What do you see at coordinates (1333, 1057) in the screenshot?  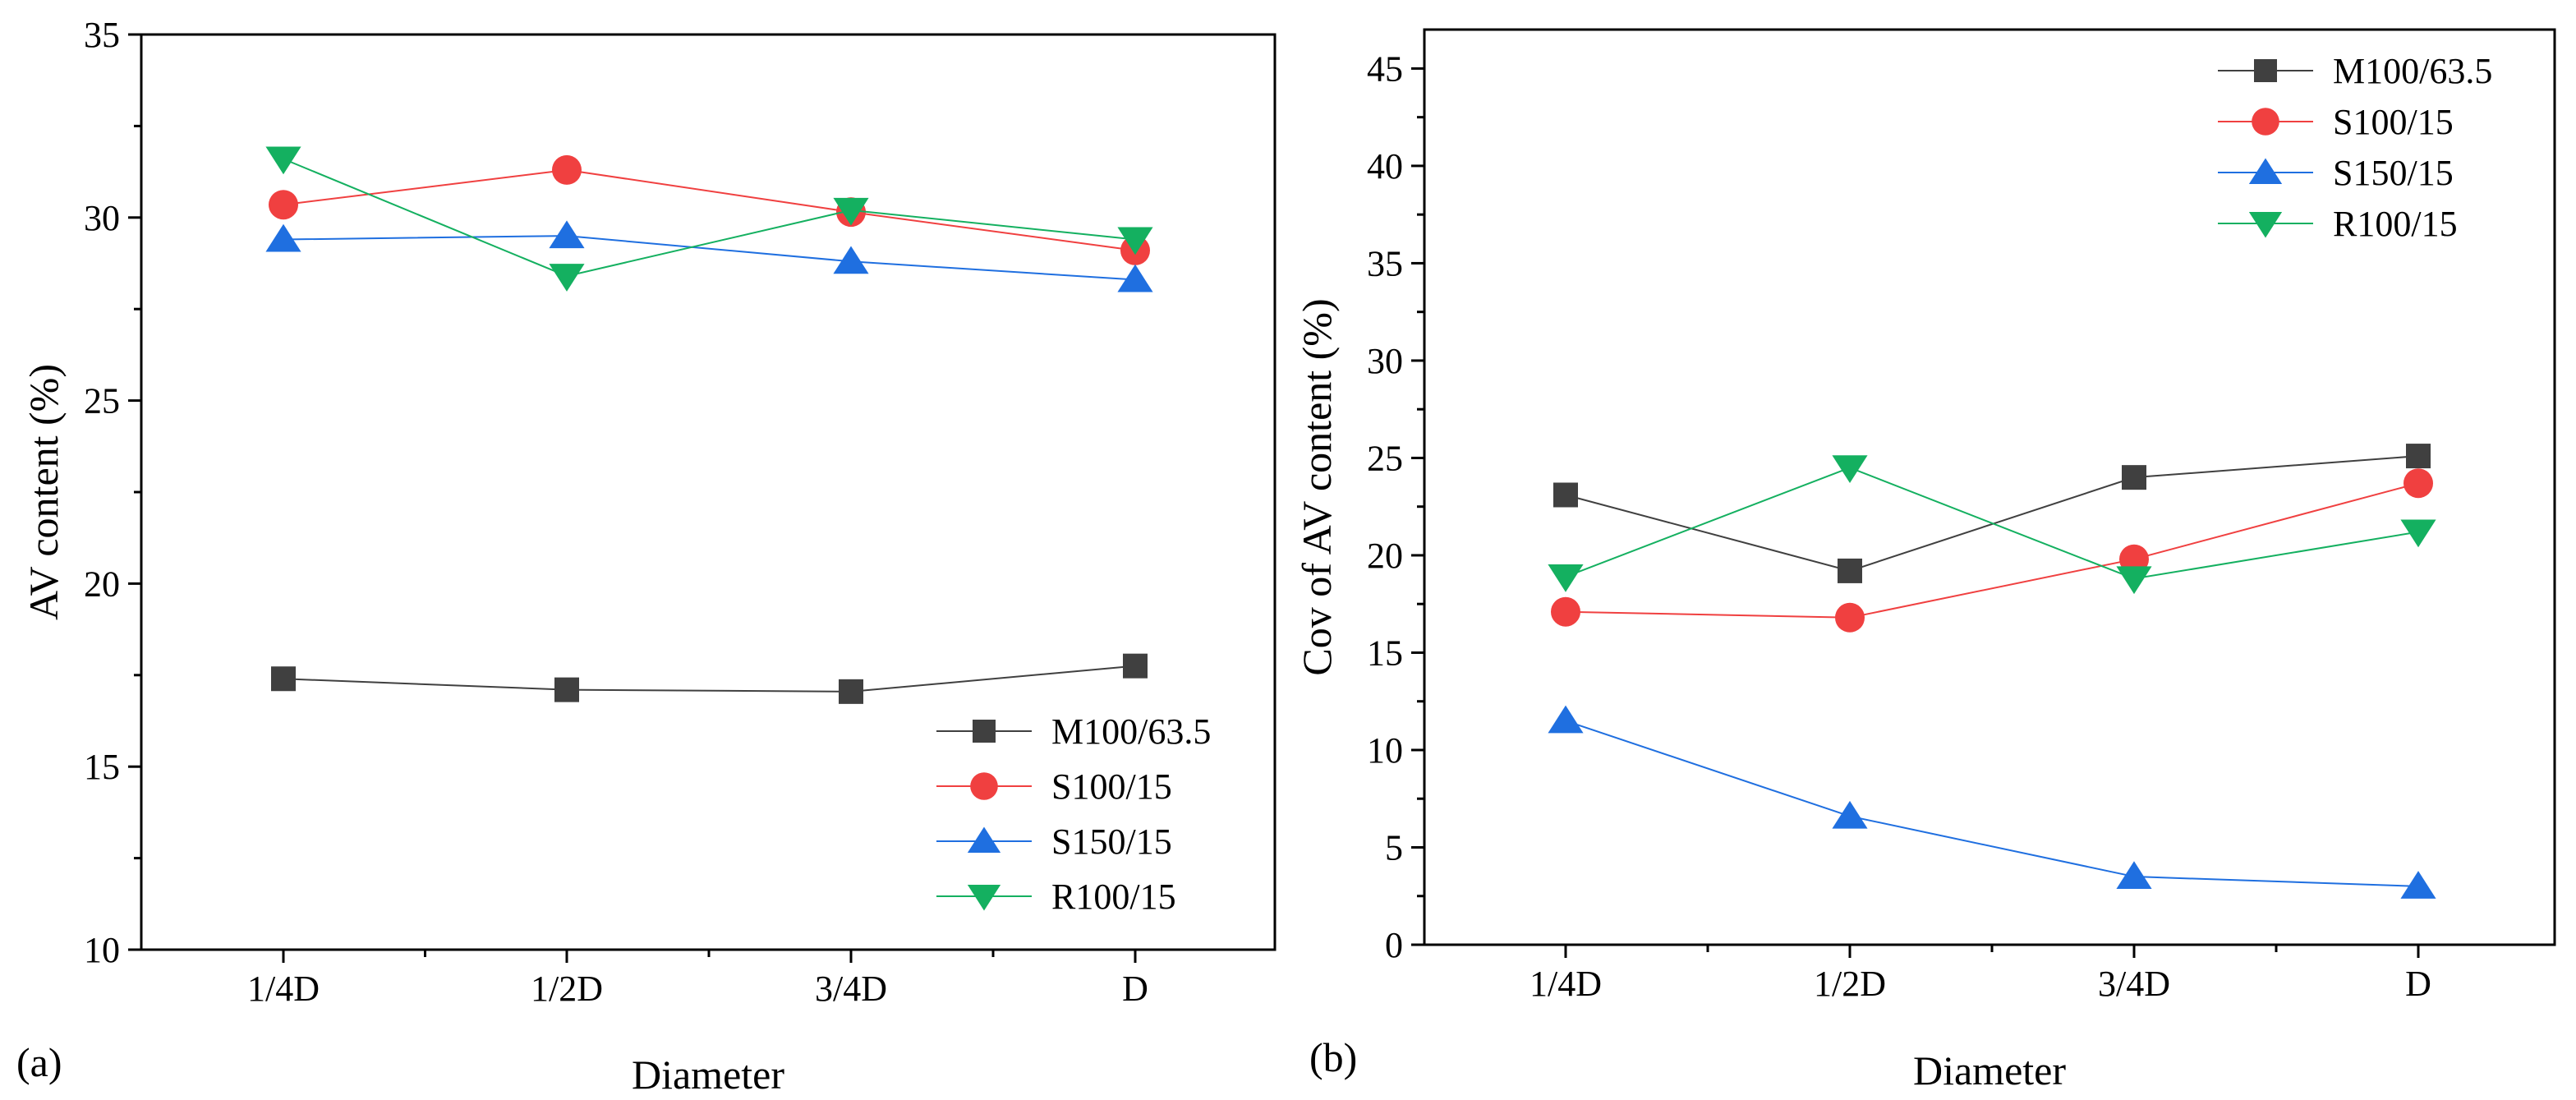 I see `panel-label: (b)` at bounding box center [1333, 1057].